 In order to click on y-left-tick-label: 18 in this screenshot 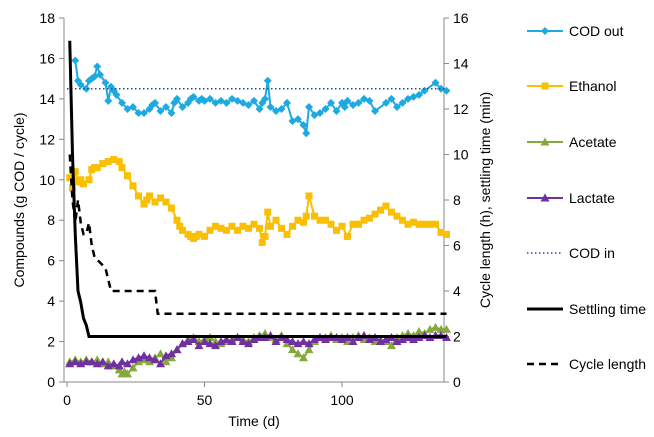, I will do `click(47, 18)`.